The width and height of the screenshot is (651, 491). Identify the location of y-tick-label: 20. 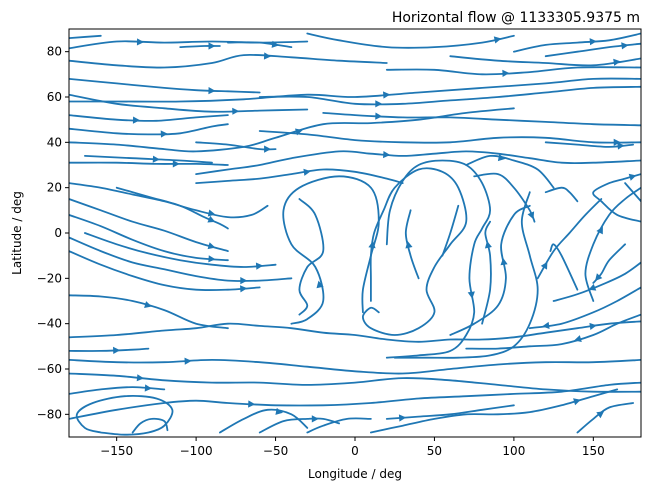
(54, 188).